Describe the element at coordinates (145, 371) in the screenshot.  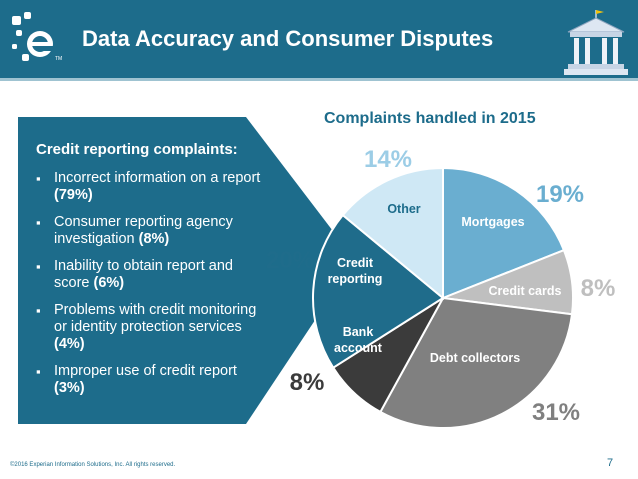
I see `list-item-text: Improper use of credit report` at that location.